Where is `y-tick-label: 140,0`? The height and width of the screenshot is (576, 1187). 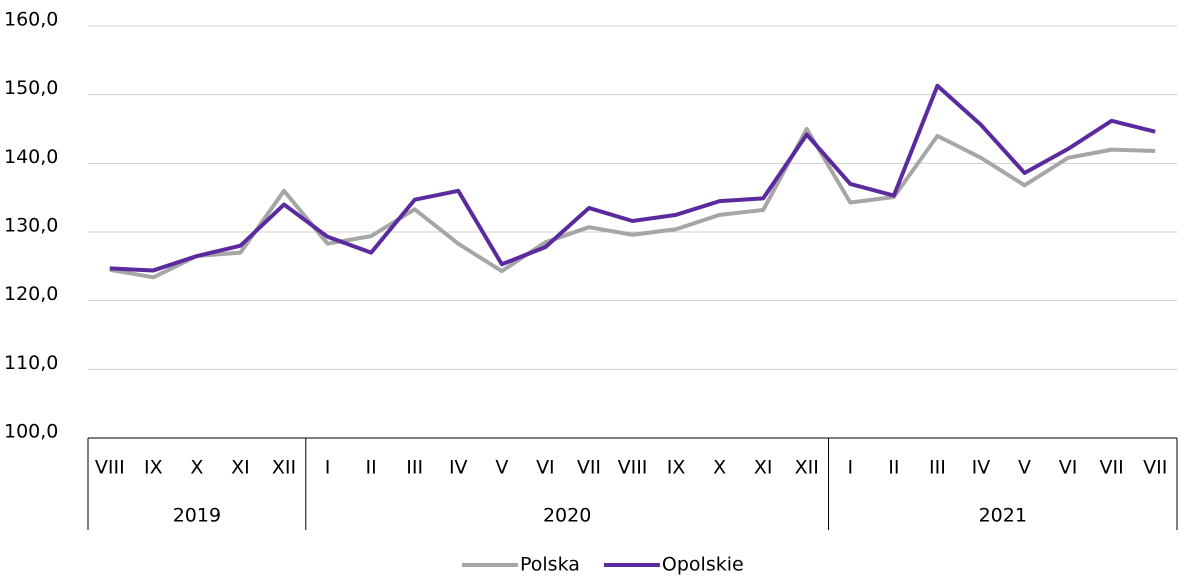
y-tick-label: 140,0 is located at coordinates (31, 157).